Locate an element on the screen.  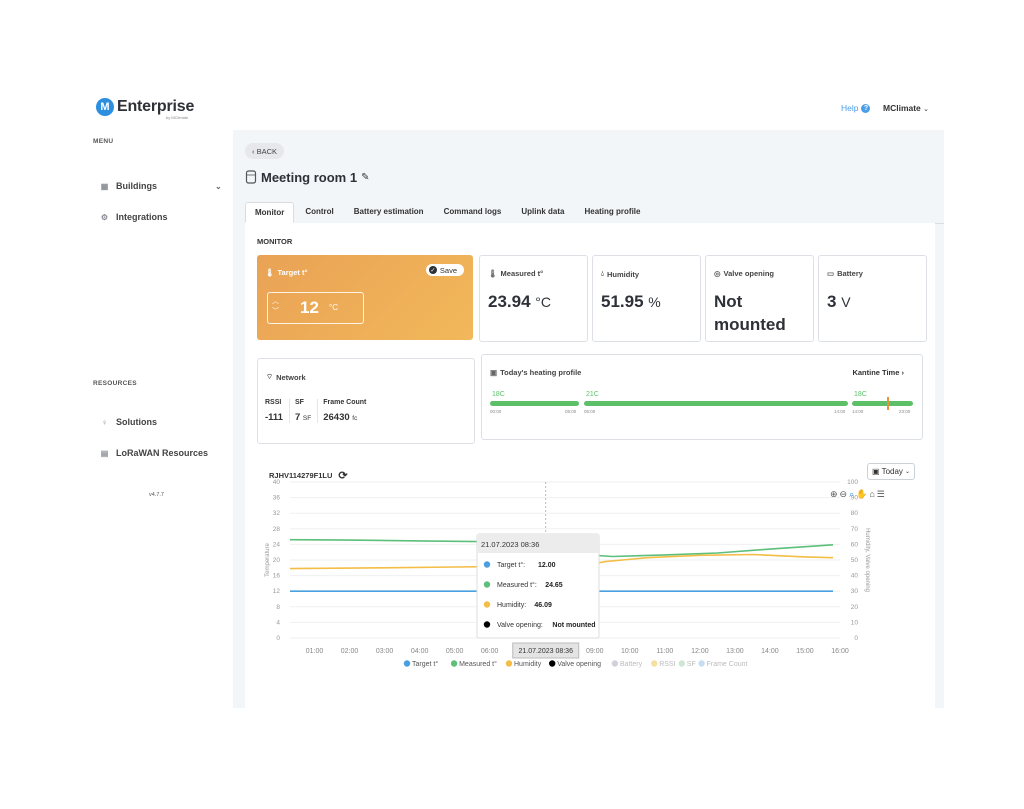
battery-unit: V is located at coordinates (846, 302).